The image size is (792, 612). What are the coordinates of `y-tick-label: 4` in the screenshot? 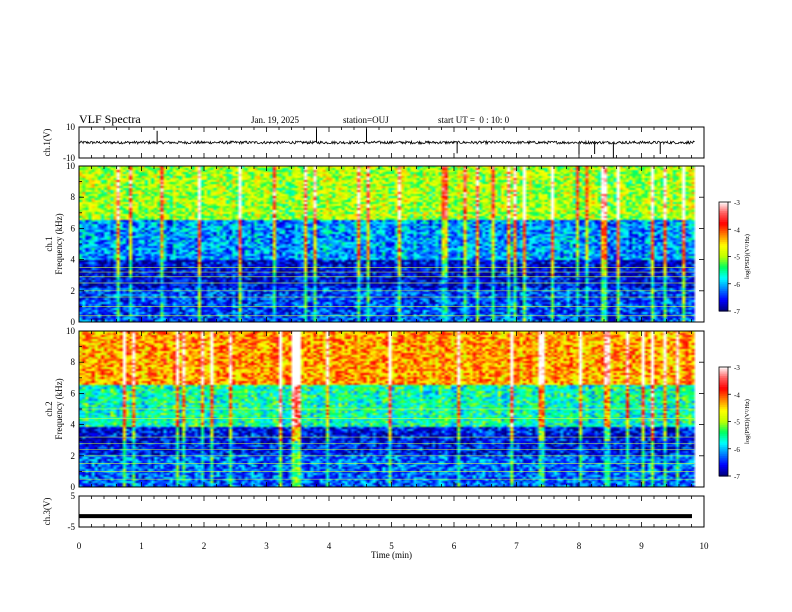 It's located at (73, 260).